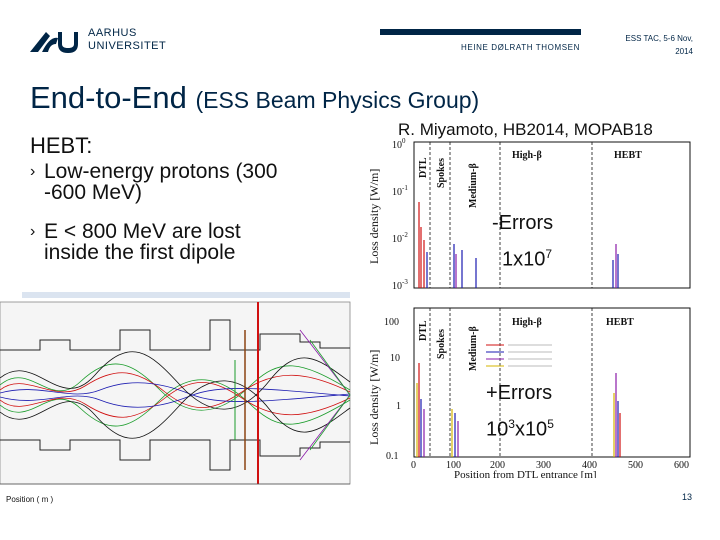  What do you see at coordinates (527, 259) in the screenshot?
I see `annotation-count-1: 1x107` at bounding box center [527, 259].